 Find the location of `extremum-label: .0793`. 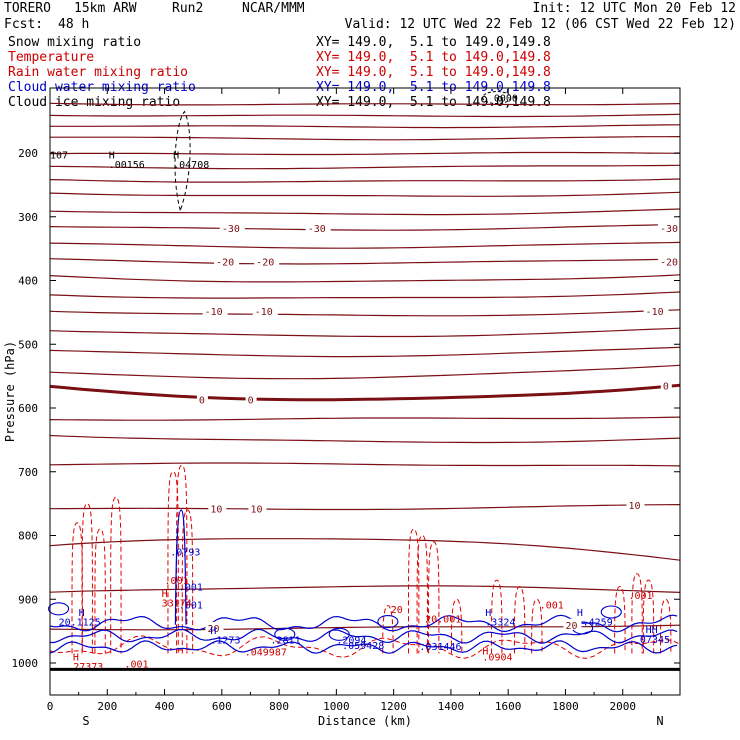

extremum-label: .0793 is located at coordinates (185, 552).